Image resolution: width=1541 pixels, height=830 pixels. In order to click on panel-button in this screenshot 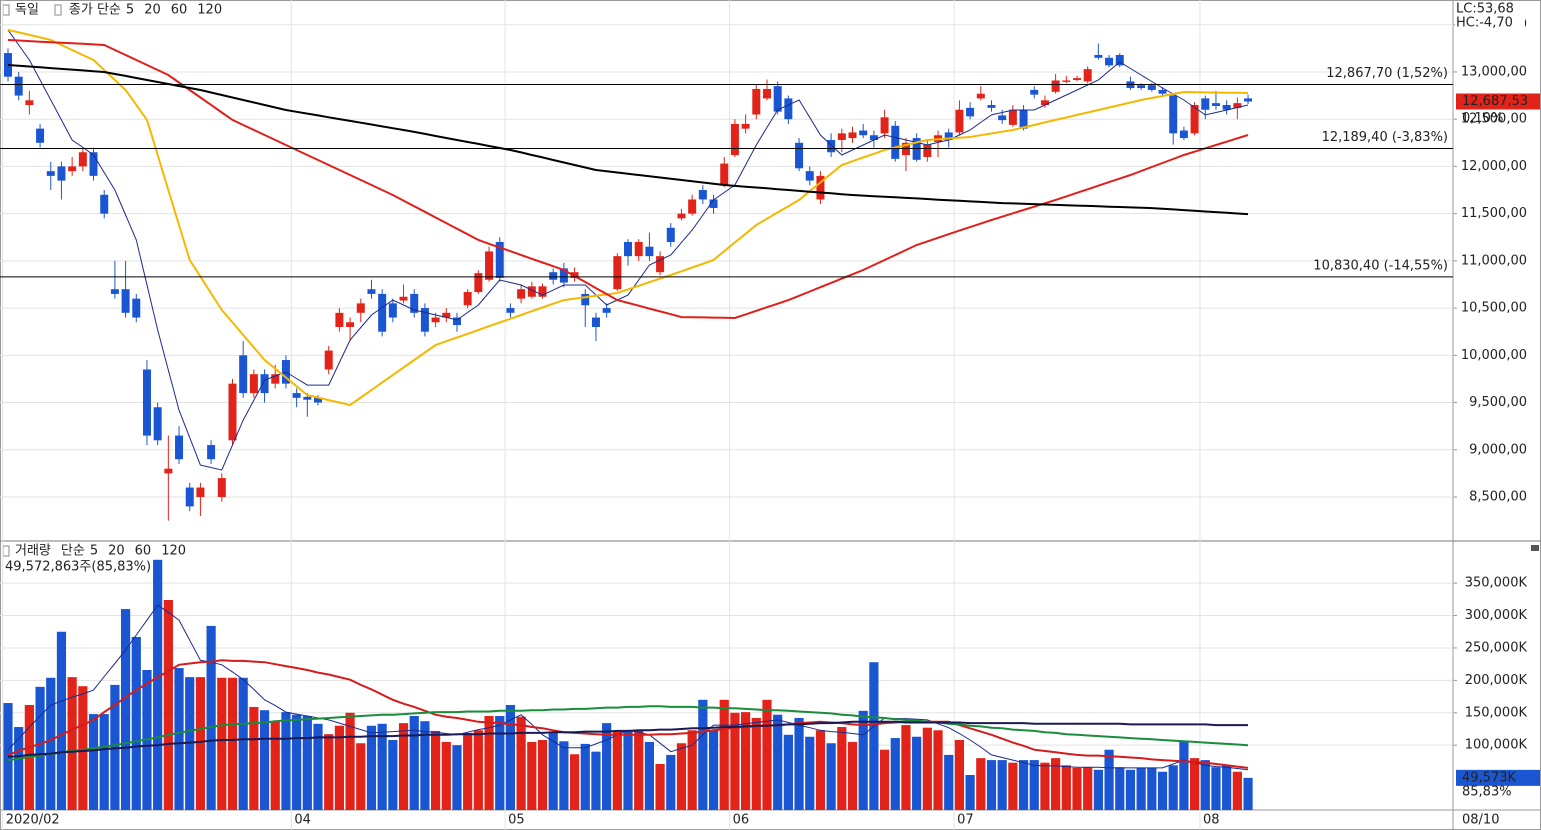, I will do `click(1535, 548)`.